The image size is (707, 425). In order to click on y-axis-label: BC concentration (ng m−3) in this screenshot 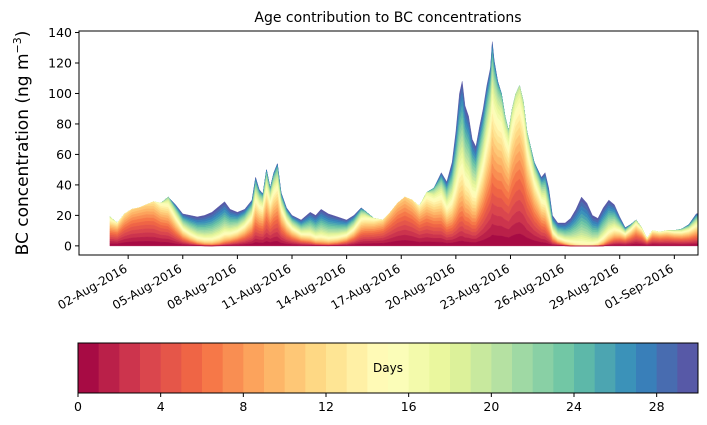, I will do `click(22, 143)`.